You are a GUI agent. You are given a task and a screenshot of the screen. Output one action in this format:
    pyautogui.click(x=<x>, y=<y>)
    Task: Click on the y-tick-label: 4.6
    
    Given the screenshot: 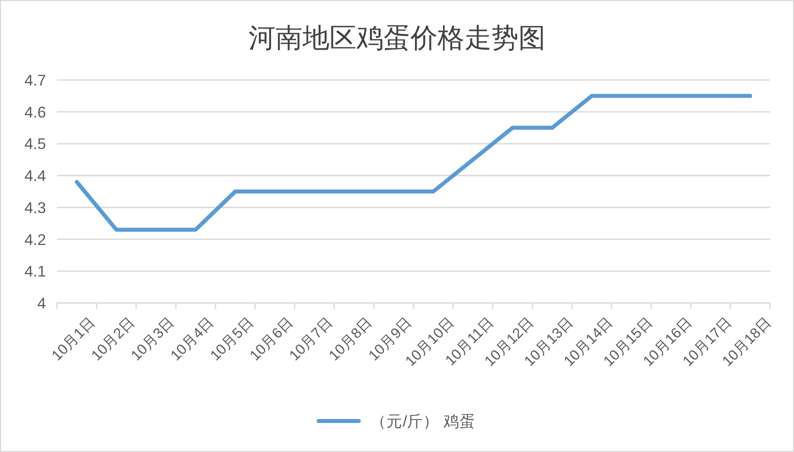 What is the action you would take?
    pyautogui.click(x=35, y=113)
    